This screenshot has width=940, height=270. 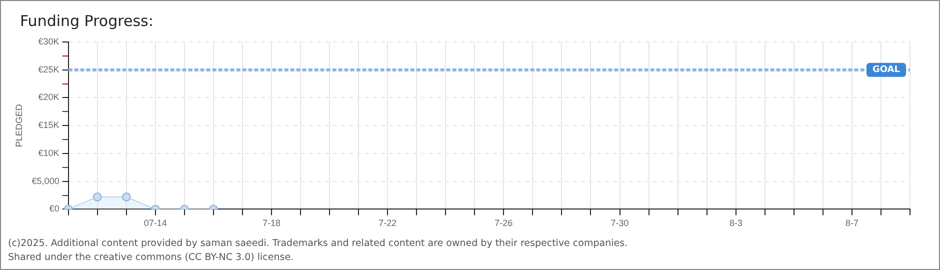 What do you see at coordinates (503, 223) in the screenshot?
I see `x-tick-label: 7-26` at bounding box center [503, 223].